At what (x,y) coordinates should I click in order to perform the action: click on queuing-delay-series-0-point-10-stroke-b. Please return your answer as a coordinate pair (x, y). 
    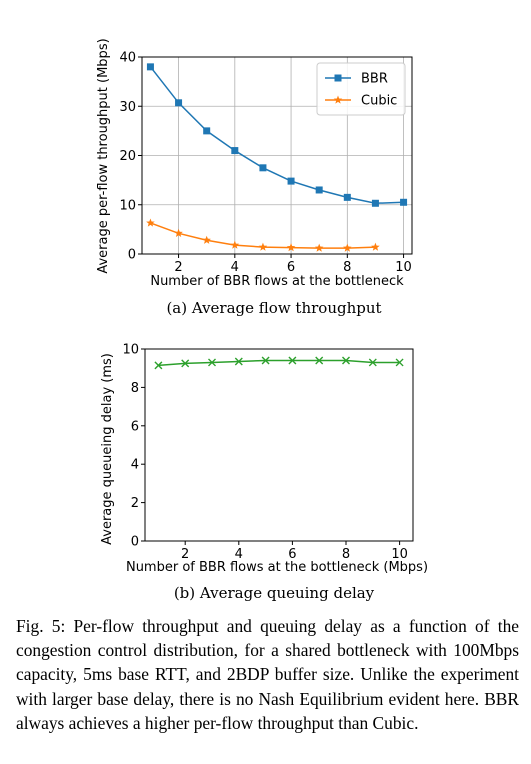
    Looking at the image, I should click on (399, 362).